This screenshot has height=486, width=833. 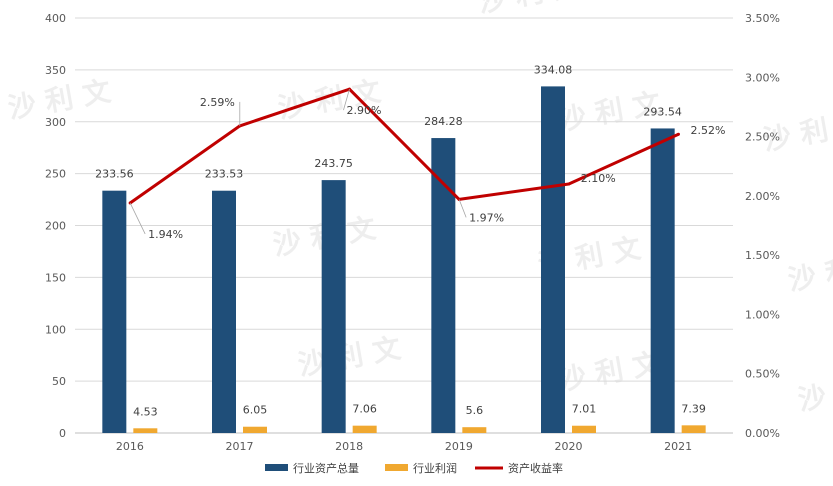 What do you see at coordinates (535, 468) in the screenshot?
I see `legend-label: 资产收益率` at bounding box center [535, 468].